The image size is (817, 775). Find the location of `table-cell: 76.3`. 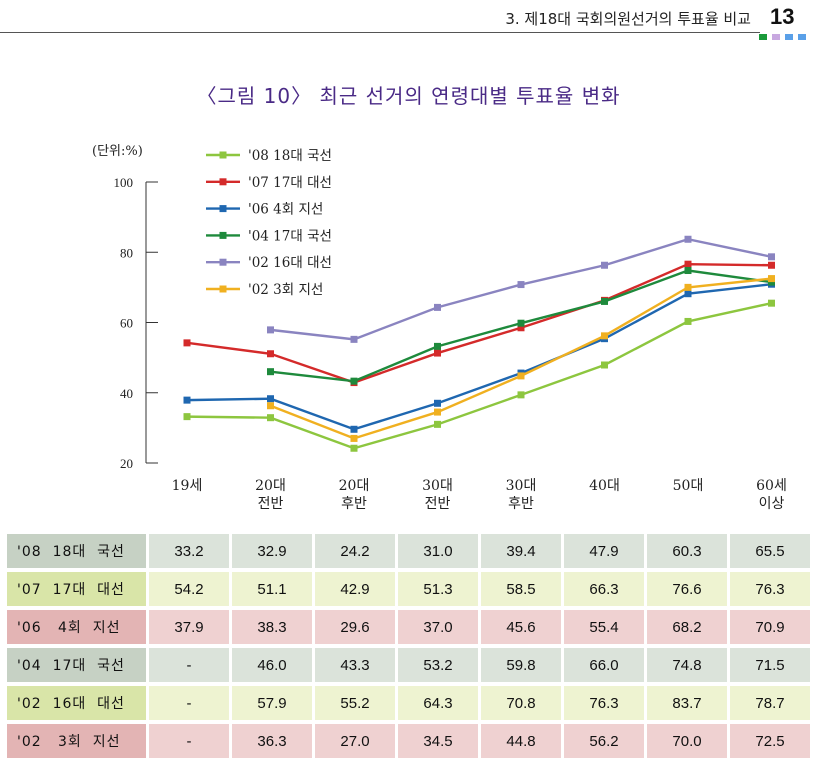

table-cell: 76.3 is located at coordinates (770, 589).